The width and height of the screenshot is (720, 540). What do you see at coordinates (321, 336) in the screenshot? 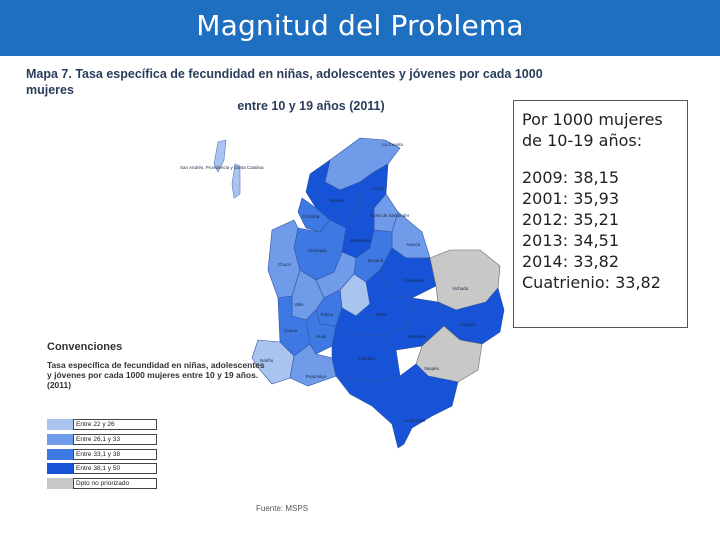
I see `map-label-huila: Huila` at bounding box center [321, 336].